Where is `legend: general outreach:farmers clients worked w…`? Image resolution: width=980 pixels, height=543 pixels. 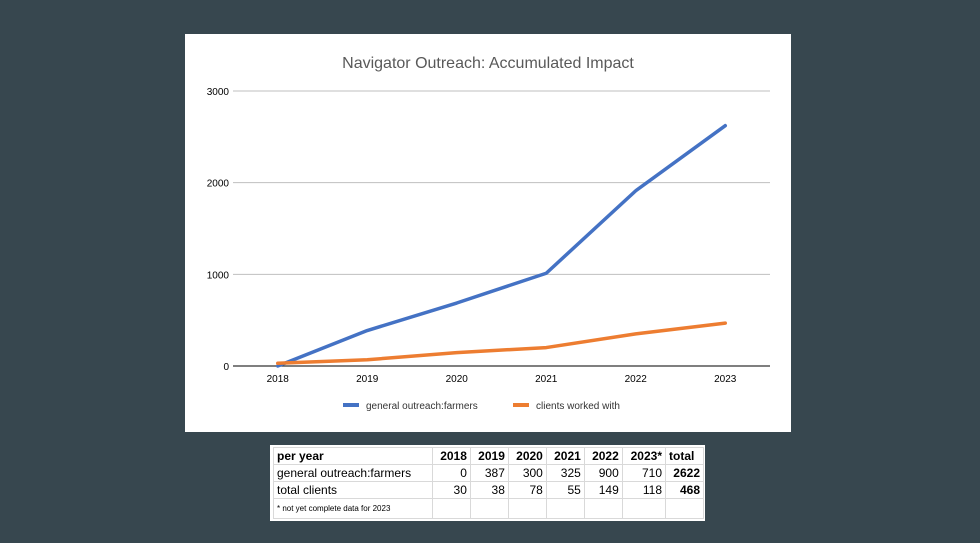
legend: general outreach:farmers clients worked w… is located at coordinates (481, 406).